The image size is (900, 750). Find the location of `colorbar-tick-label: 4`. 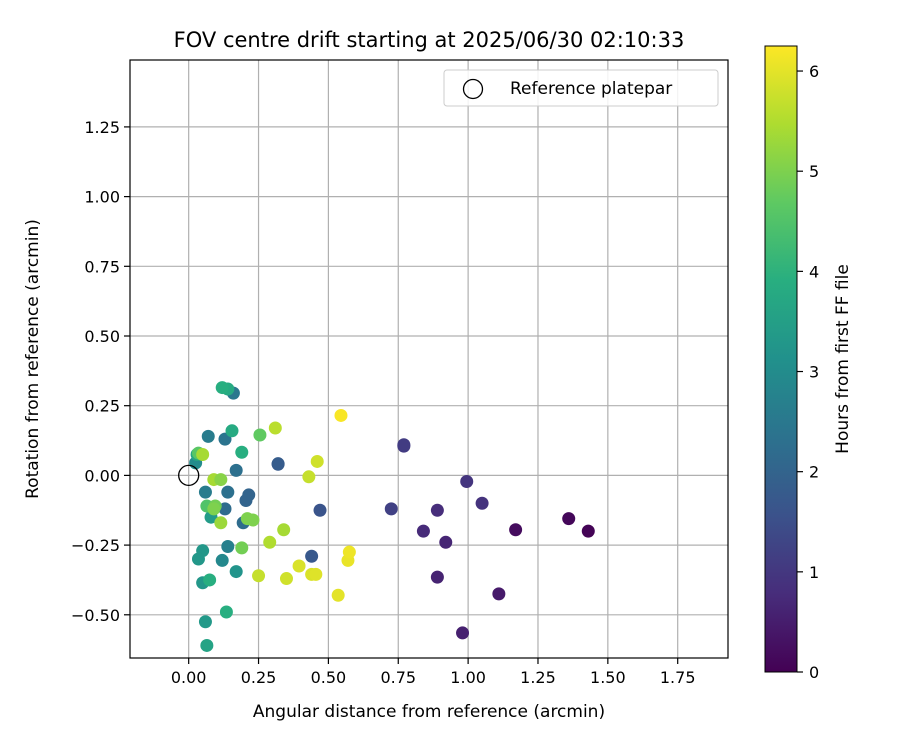

colorbar-tick-label: 4 is located at coordinates (814, 271).